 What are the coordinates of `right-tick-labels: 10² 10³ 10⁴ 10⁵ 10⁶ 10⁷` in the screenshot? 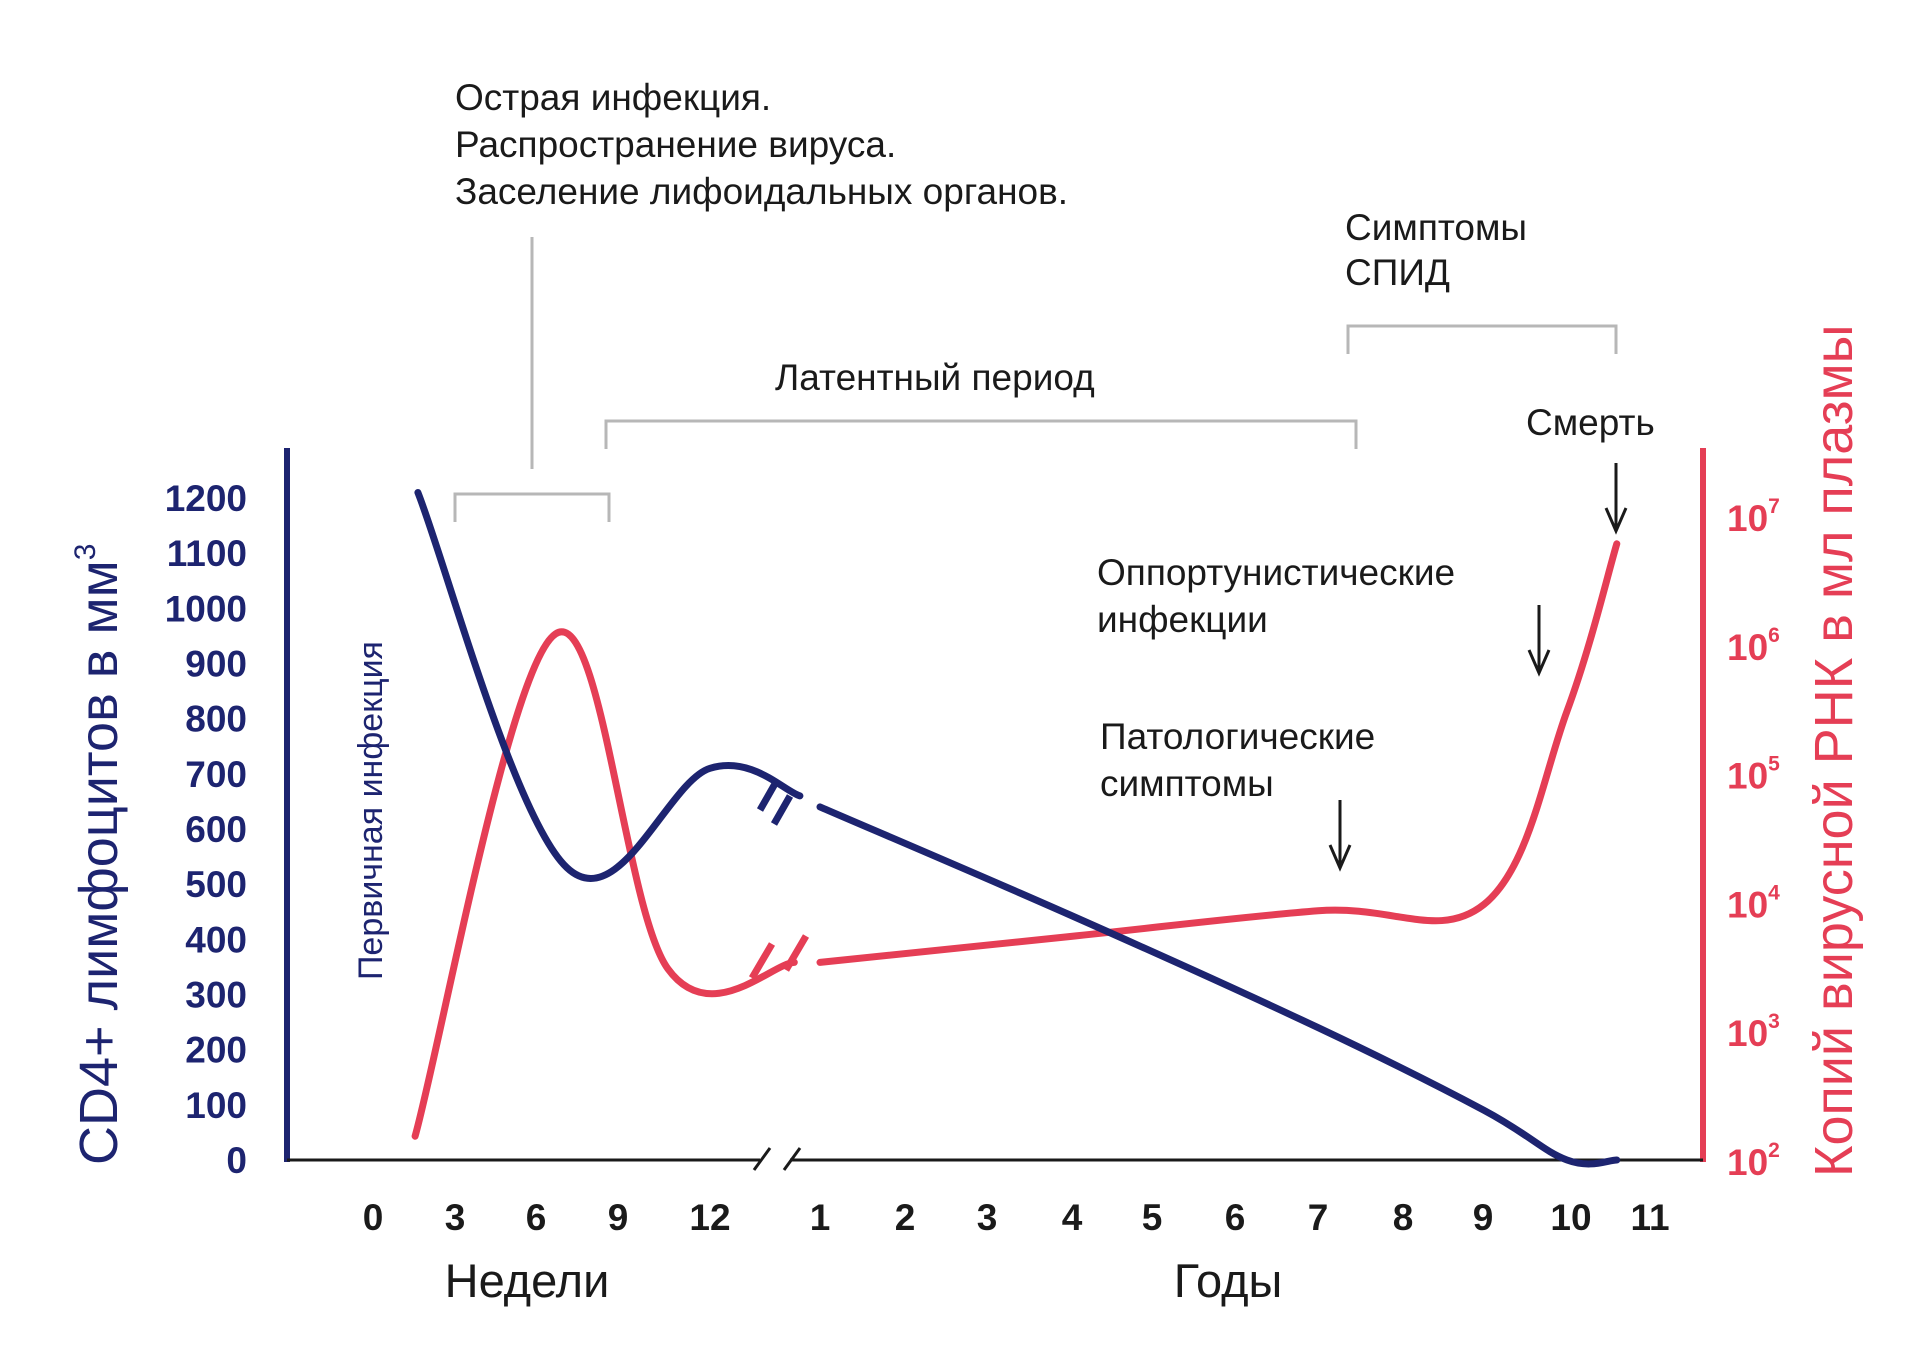 It's located at (1753, 839).